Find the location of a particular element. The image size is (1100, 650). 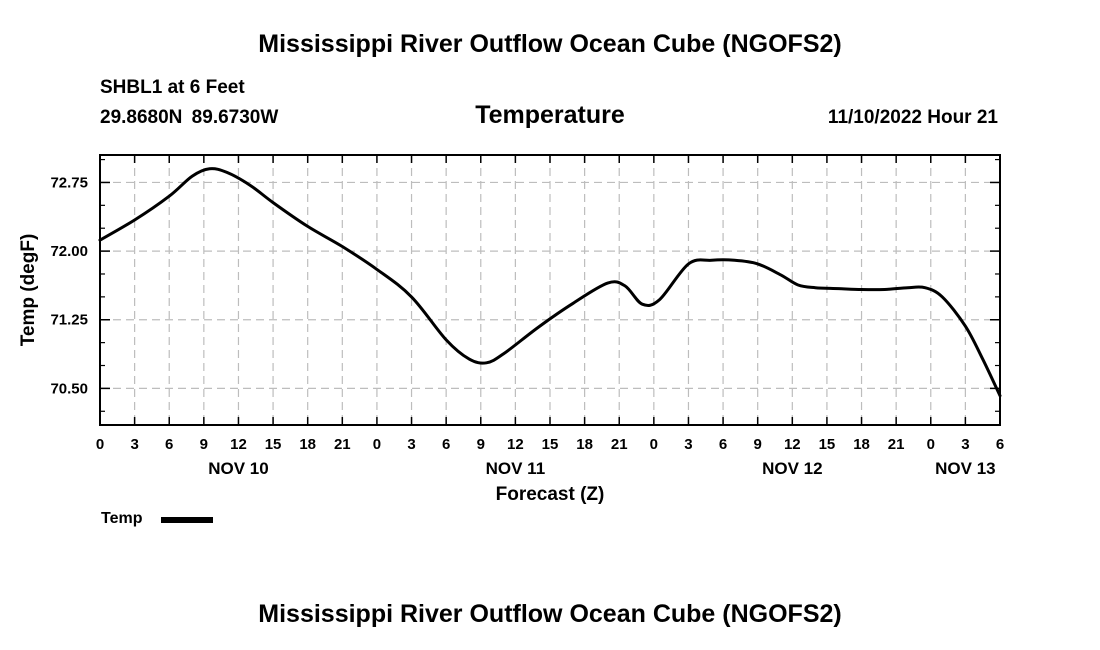

datetime-label: 11/10/2022 Hour 21 is located at coordinates (912, 117).